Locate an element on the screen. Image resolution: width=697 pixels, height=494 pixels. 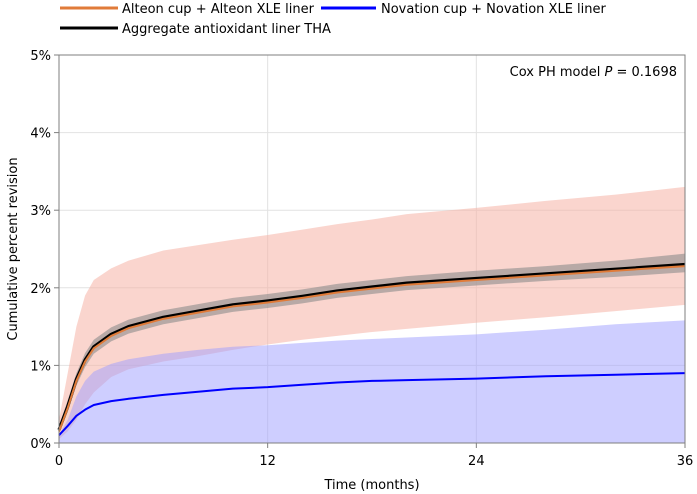
x-axis: 0 12 24 36 is located at coordinates (374, 456).